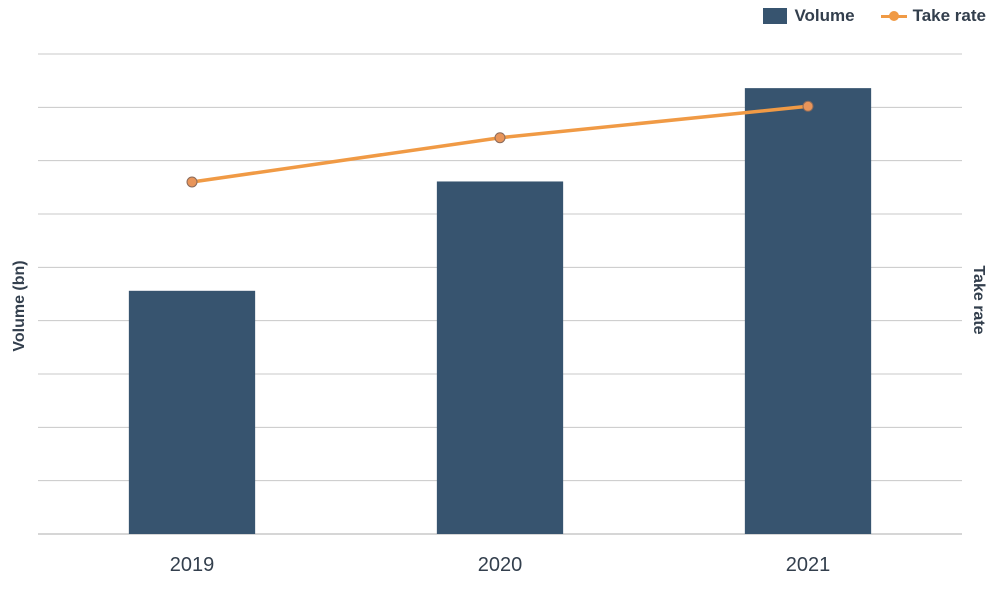 The image size is (1000, 600). I want to click on point-take-rate-2019, so click(192, 182).